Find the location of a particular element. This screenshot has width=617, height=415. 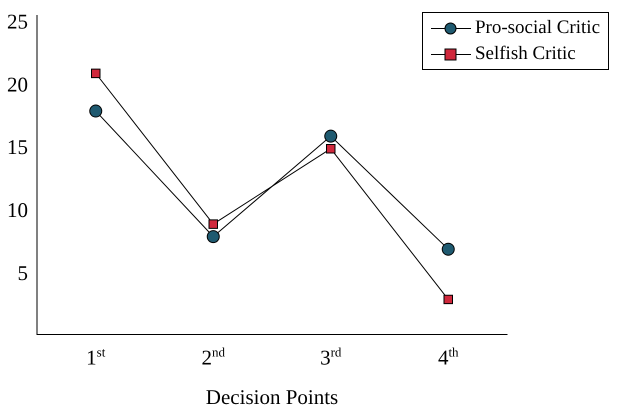

y-tick-label: 15 is located at coordinates (17, 147).